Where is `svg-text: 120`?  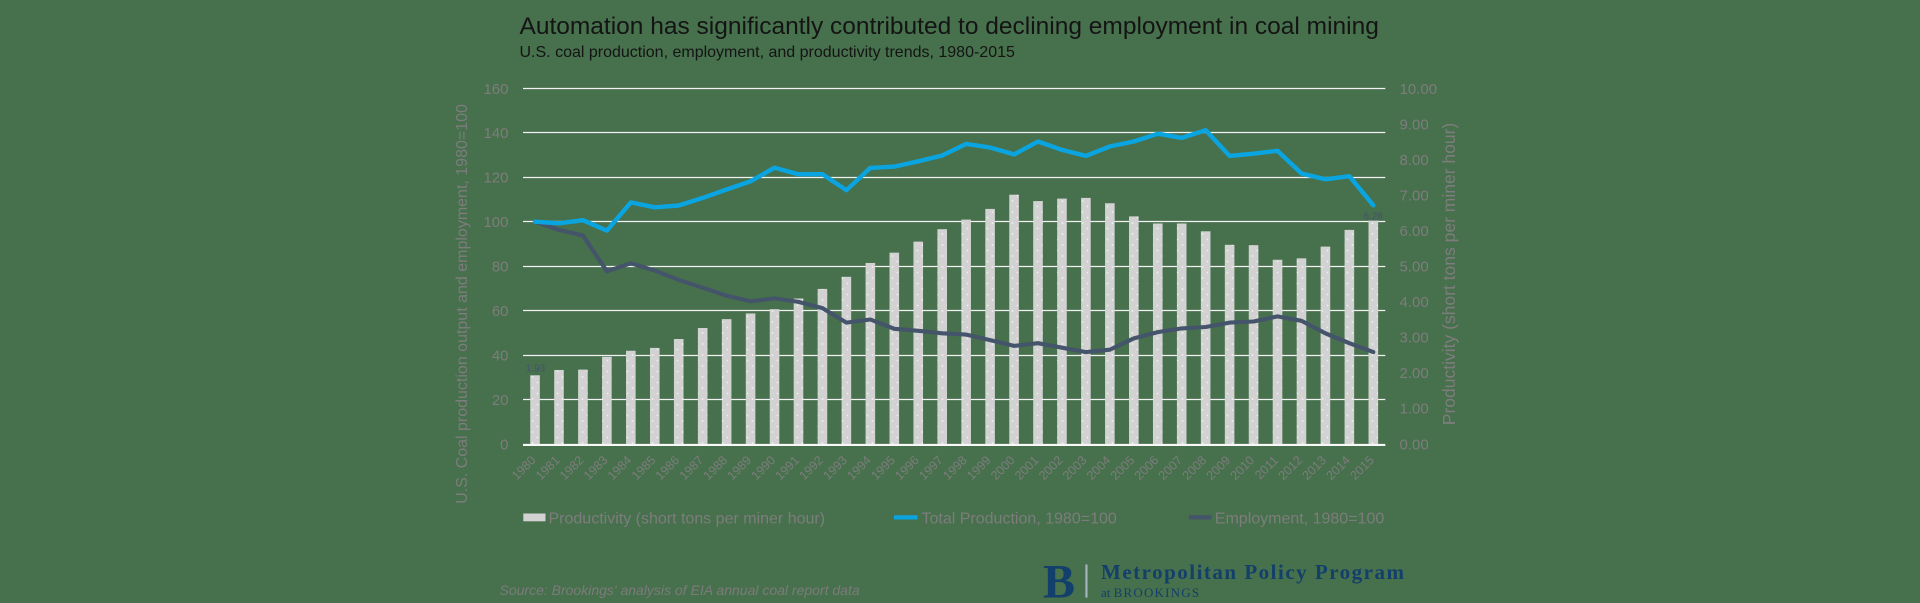
svg-text: 120 is located at coordinates (495, 178).